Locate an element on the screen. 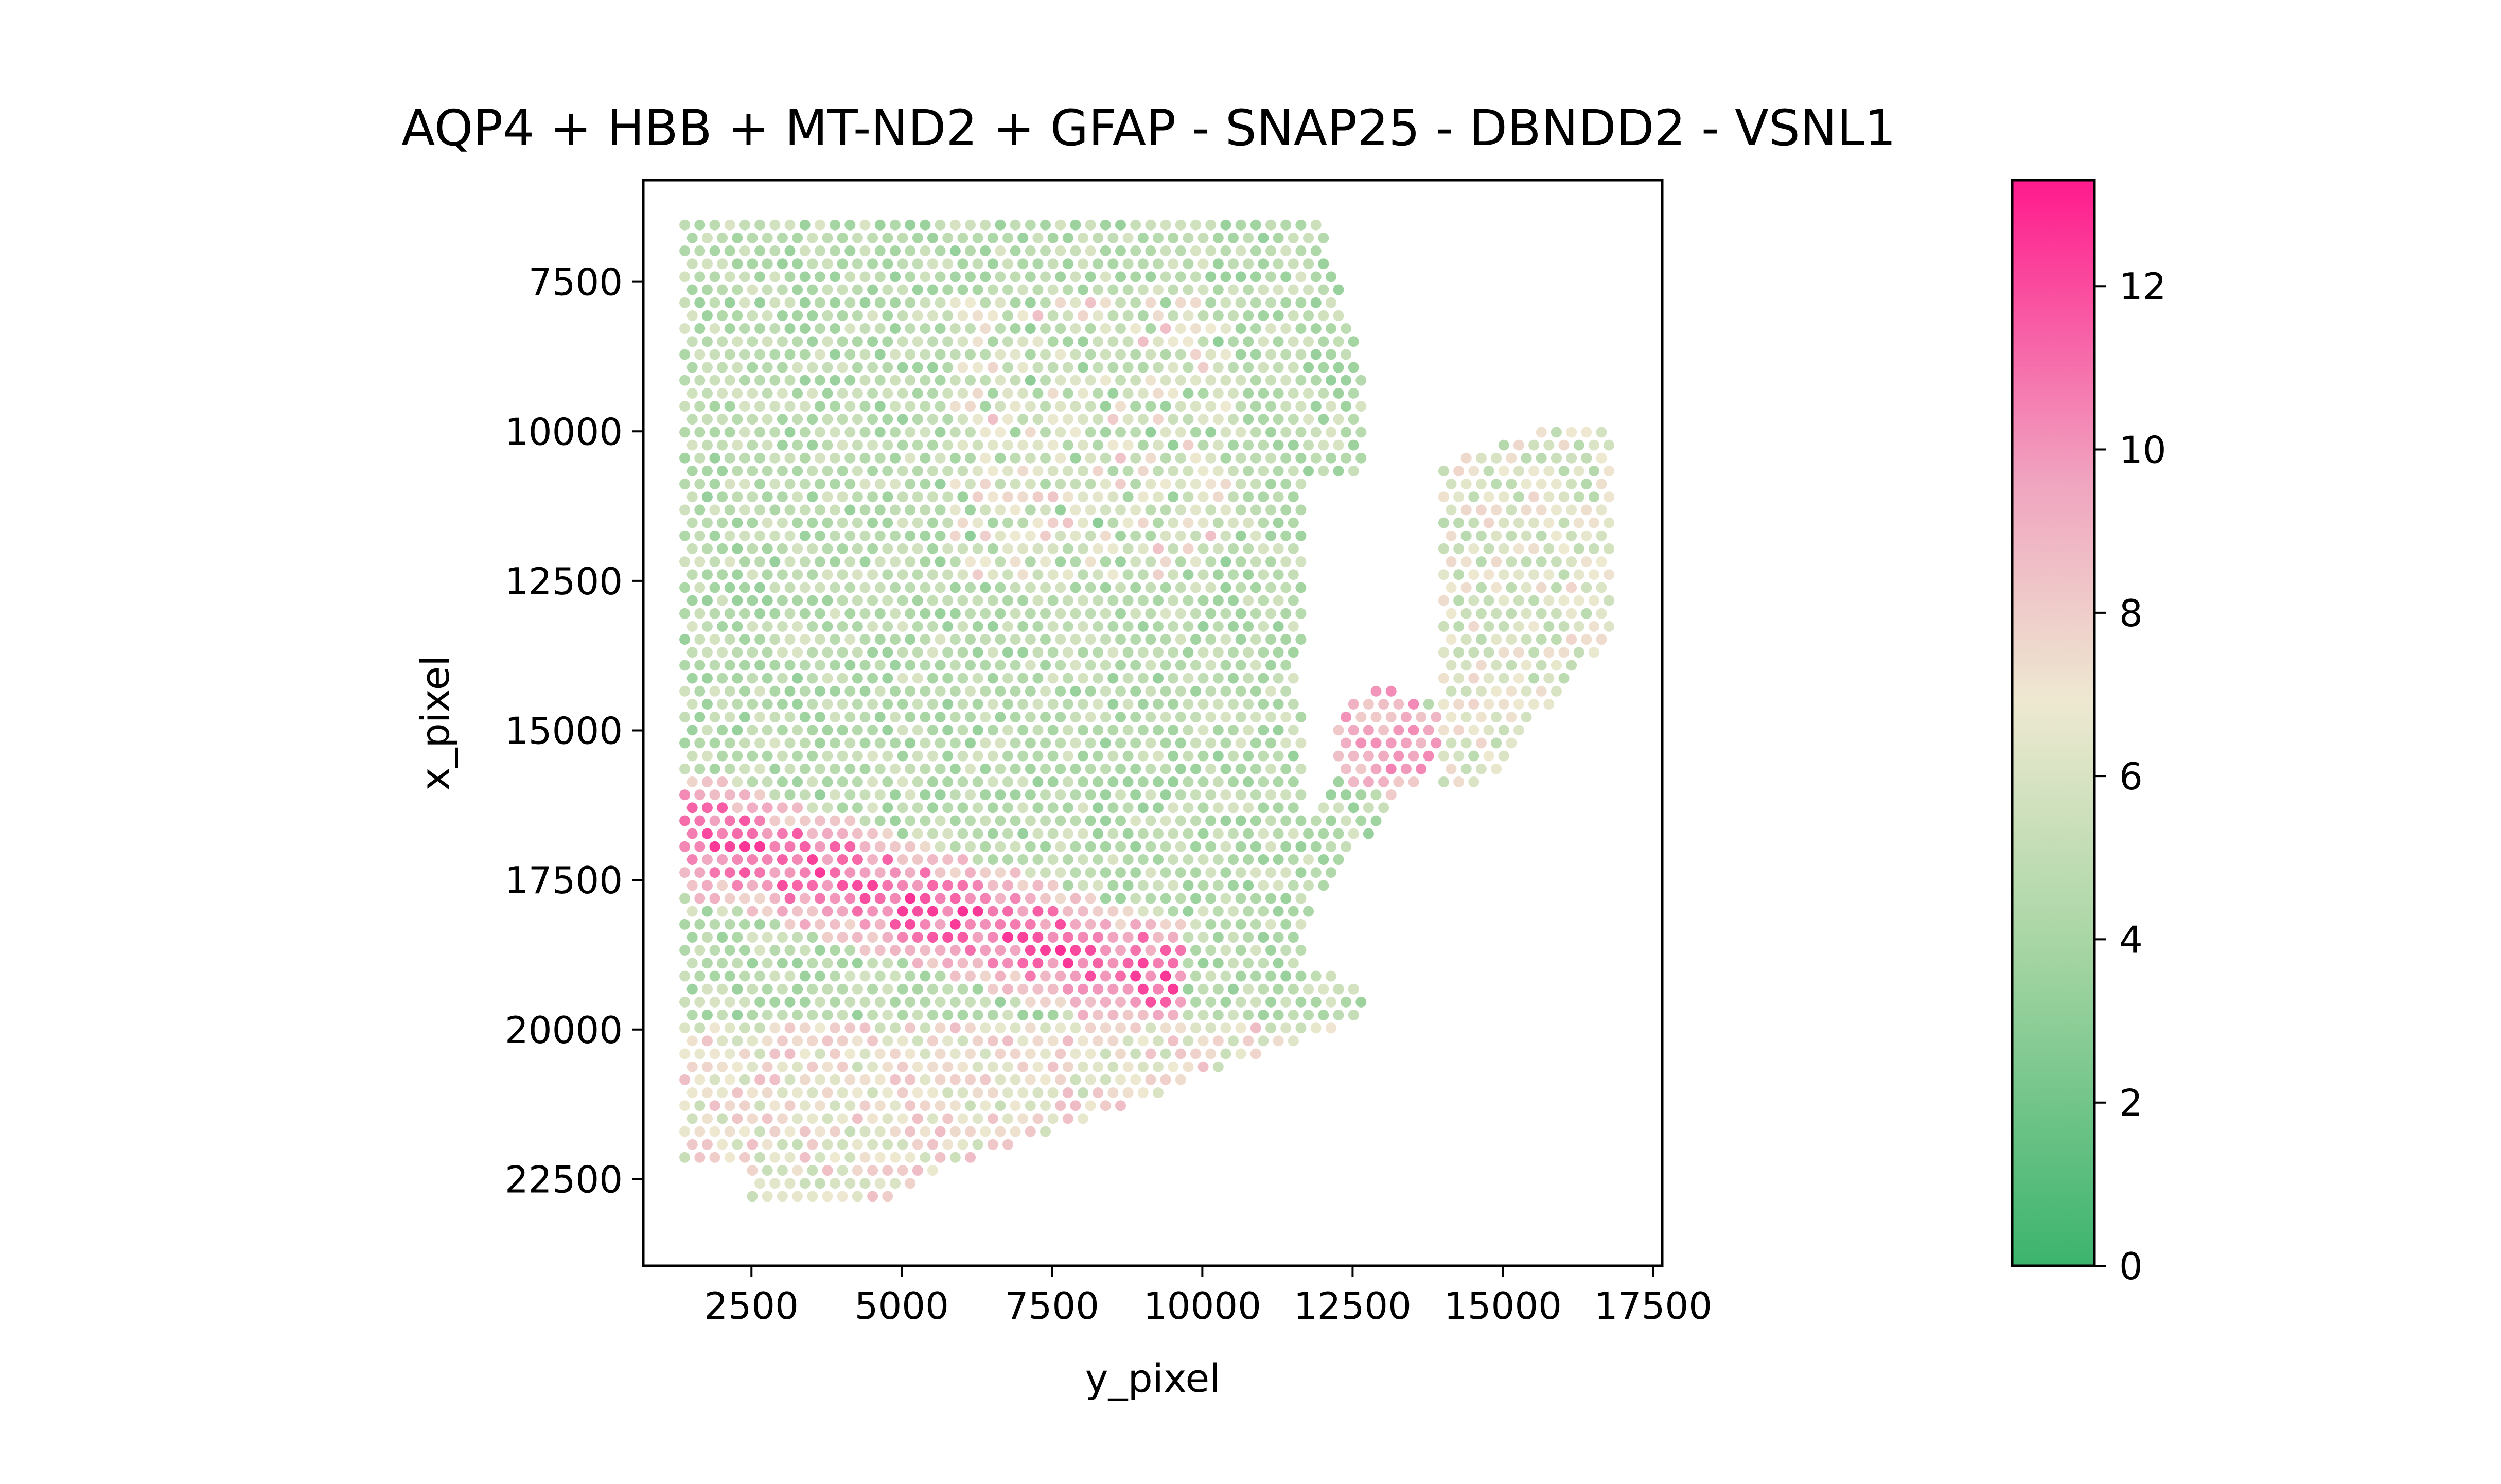  spot-2070 is located at coordinates (1188, 756).